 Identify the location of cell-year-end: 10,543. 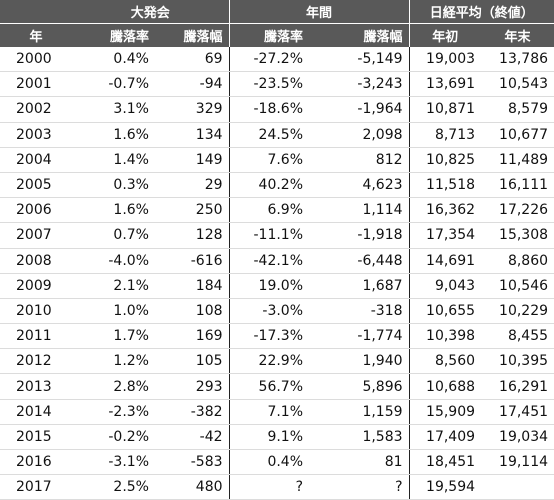
(517, 84).